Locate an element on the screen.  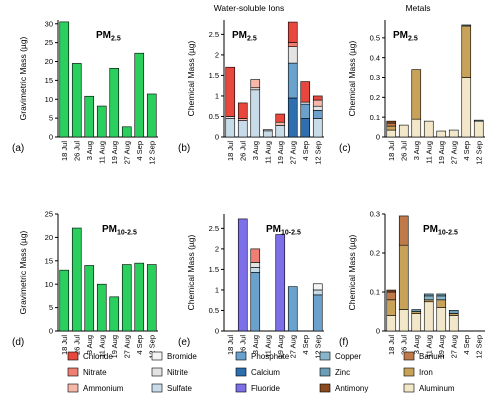
panel-label: (b) is located at coordinates (184, 148).